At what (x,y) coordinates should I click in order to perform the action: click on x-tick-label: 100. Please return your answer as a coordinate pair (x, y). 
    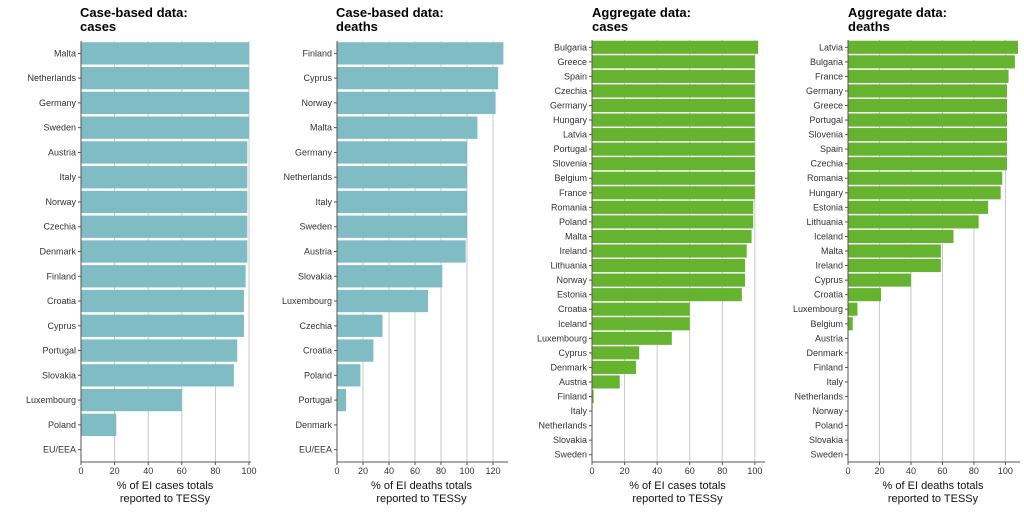
    Looking at the image, I should click on (248, 471).